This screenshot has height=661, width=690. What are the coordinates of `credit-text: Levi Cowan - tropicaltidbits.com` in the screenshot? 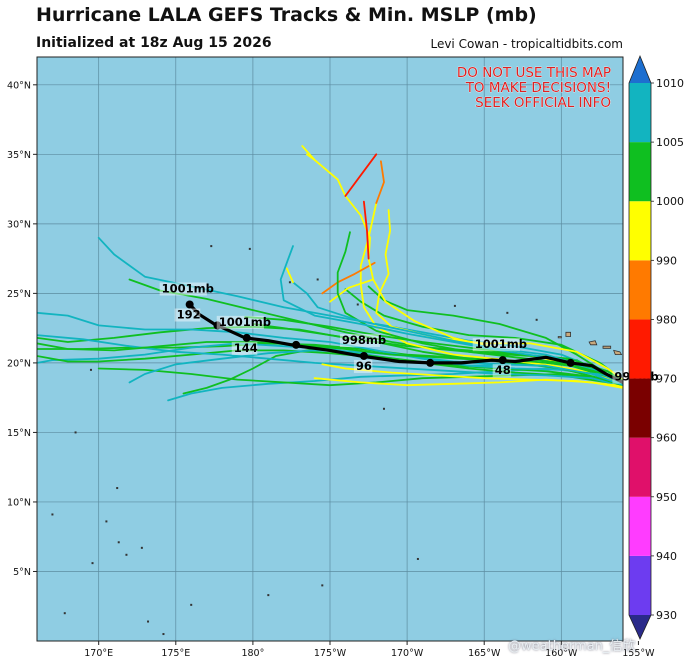 It's located at (526, 44).